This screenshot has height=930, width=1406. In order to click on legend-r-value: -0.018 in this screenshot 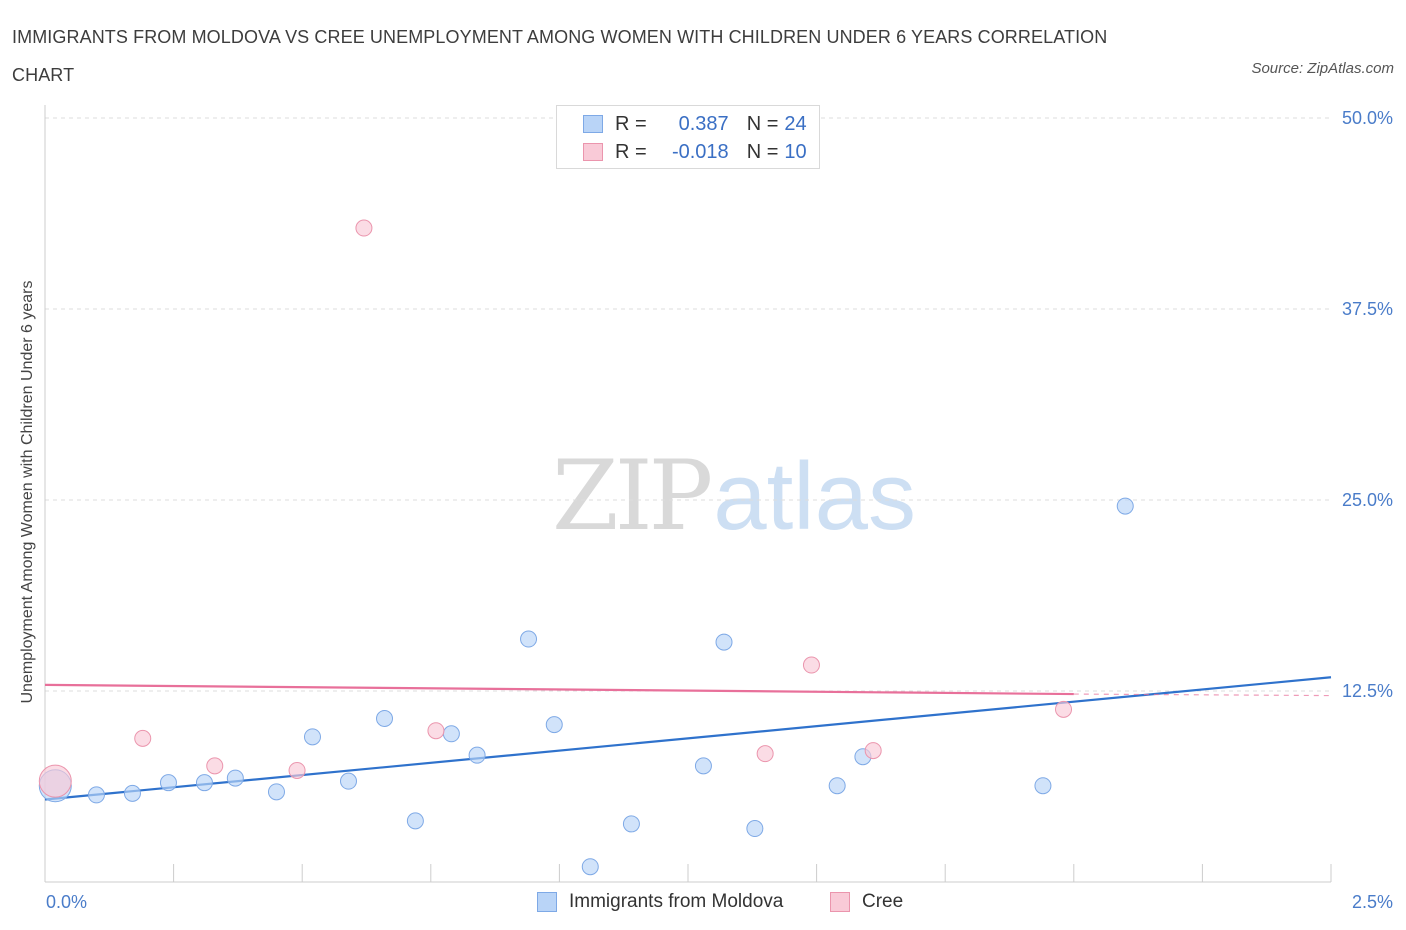, I will do `click(700, 151)`.